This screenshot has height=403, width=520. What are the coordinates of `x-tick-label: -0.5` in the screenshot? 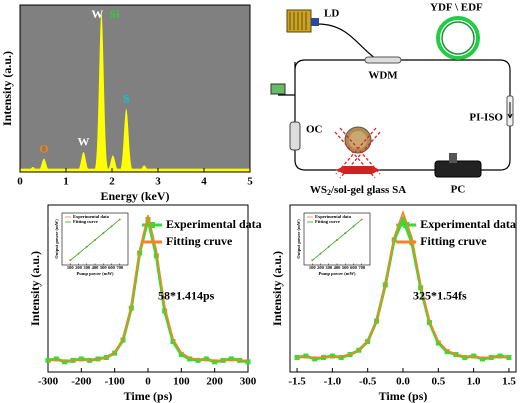 It's located at (368, 382).